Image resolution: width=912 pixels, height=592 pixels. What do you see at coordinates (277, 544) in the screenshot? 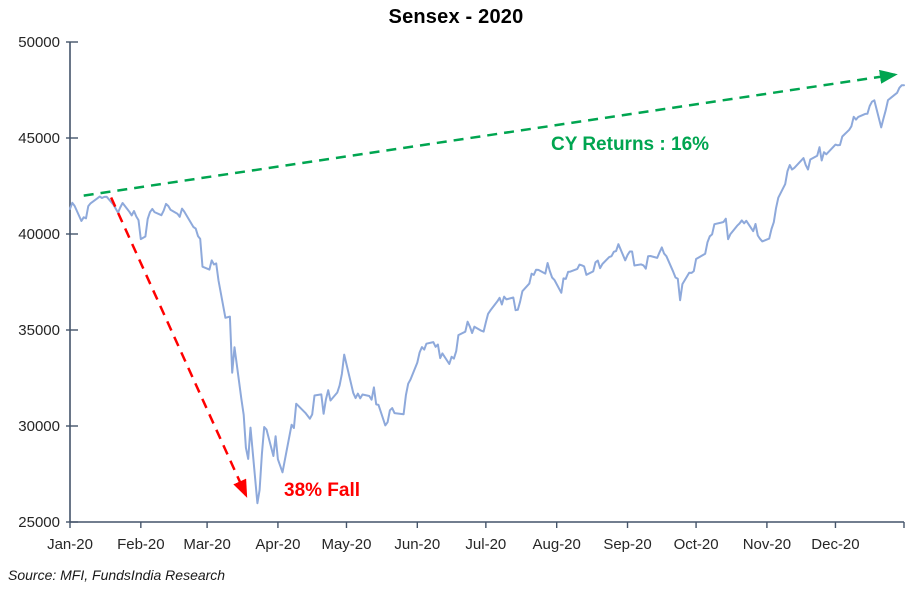
I see `x-axis-tick-label: Apr-20` at bounding box center [277, 544].